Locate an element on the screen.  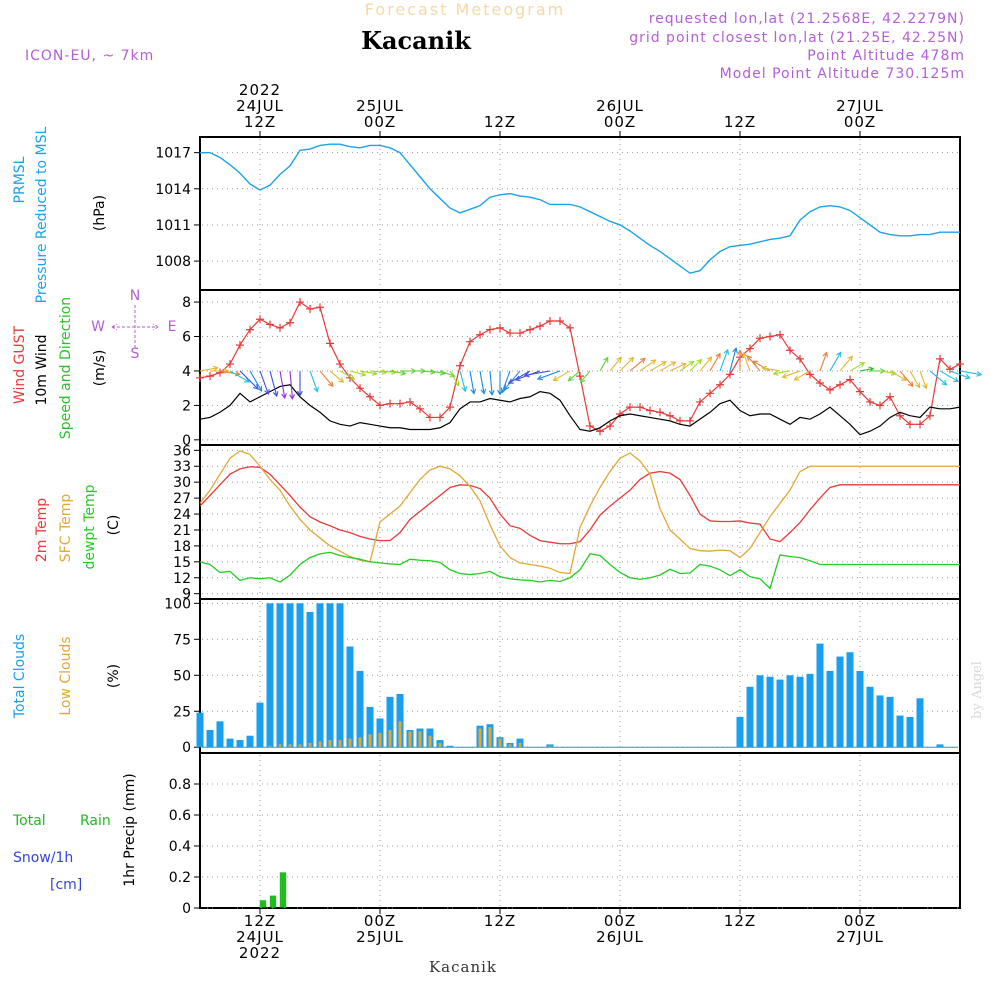
precip-ytick-label-4: 0.8 is located at coordinates (180, 785).